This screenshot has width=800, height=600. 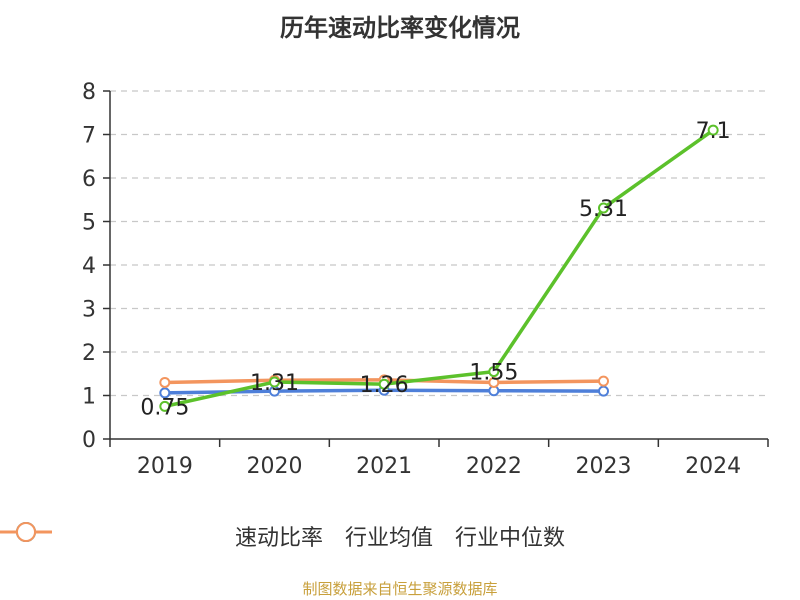 I want to click on data-label: 1.55, so click(x=493, y=373).